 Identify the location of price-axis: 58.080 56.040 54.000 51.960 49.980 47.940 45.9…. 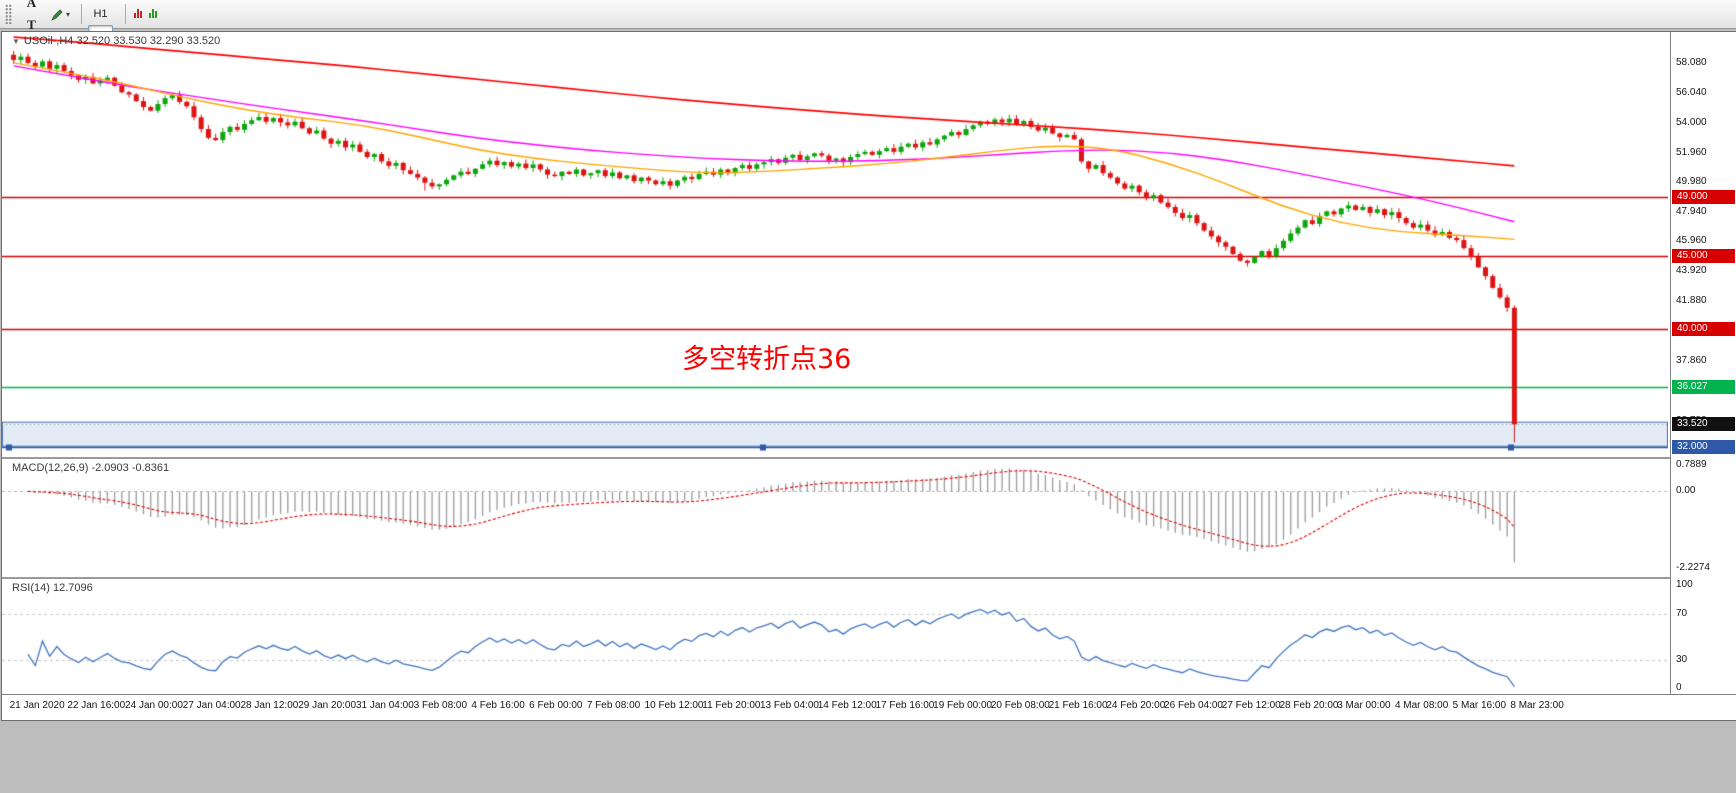
(1703, 363).